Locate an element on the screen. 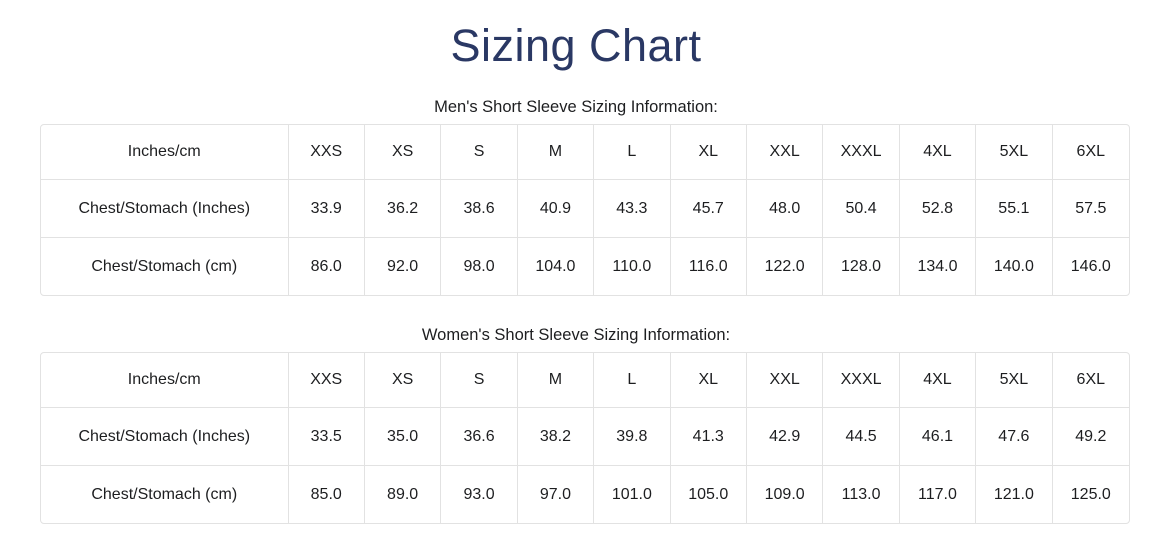 This screenshot has width=1152, height=552. measurement-value-cell: 33.9 is located at coordinates (326, 209).